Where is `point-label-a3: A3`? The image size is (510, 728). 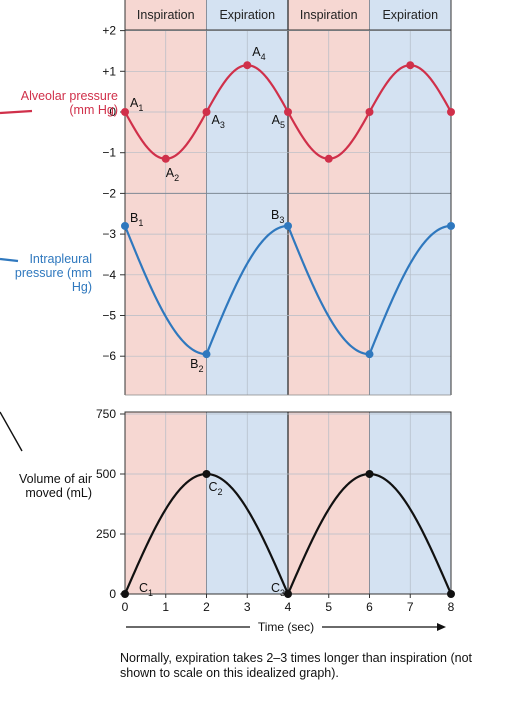 point-label-a3: A3 is located at coordinates (218, 121).